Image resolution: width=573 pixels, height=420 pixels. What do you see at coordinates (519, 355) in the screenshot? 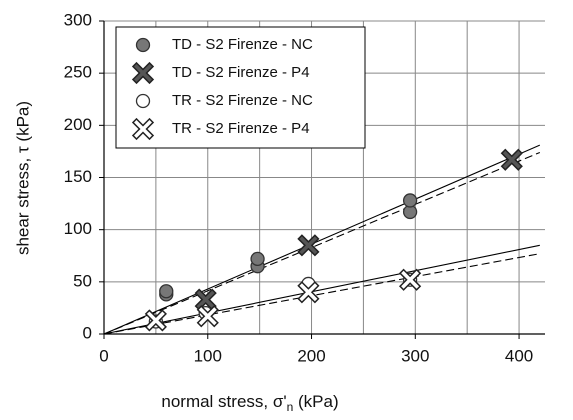
I see `x-tick-label: 400` at bounding box center [519, 355].